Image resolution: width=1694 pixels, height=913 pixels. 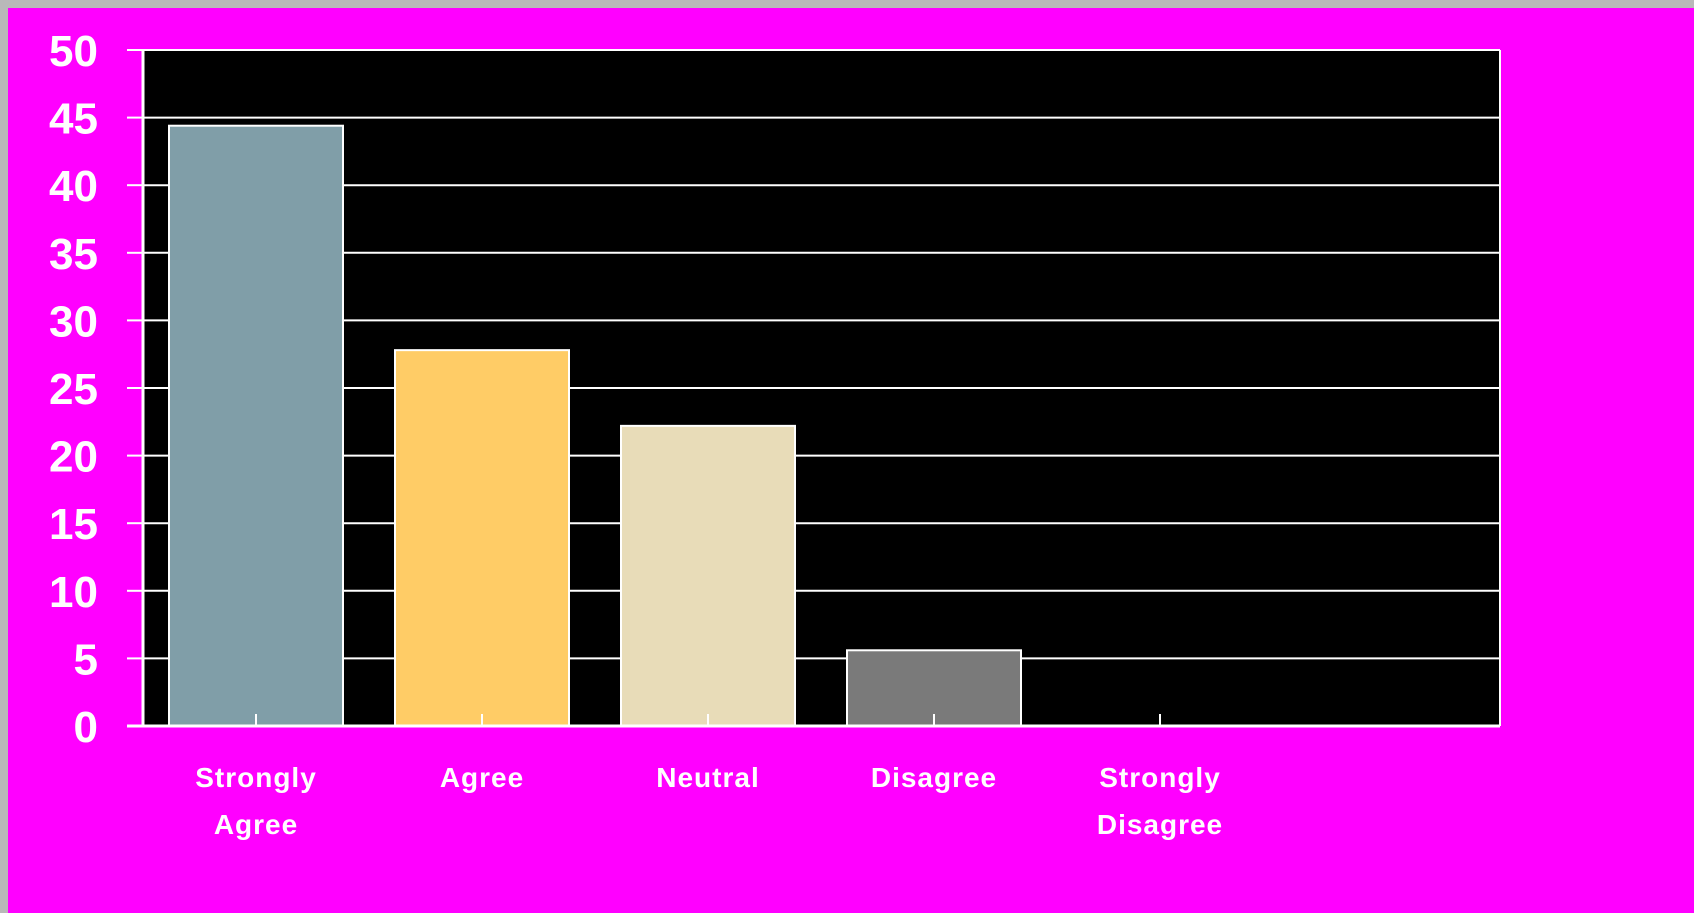 I want to click on y-tick-label: 35, so click(x=73, y=254).